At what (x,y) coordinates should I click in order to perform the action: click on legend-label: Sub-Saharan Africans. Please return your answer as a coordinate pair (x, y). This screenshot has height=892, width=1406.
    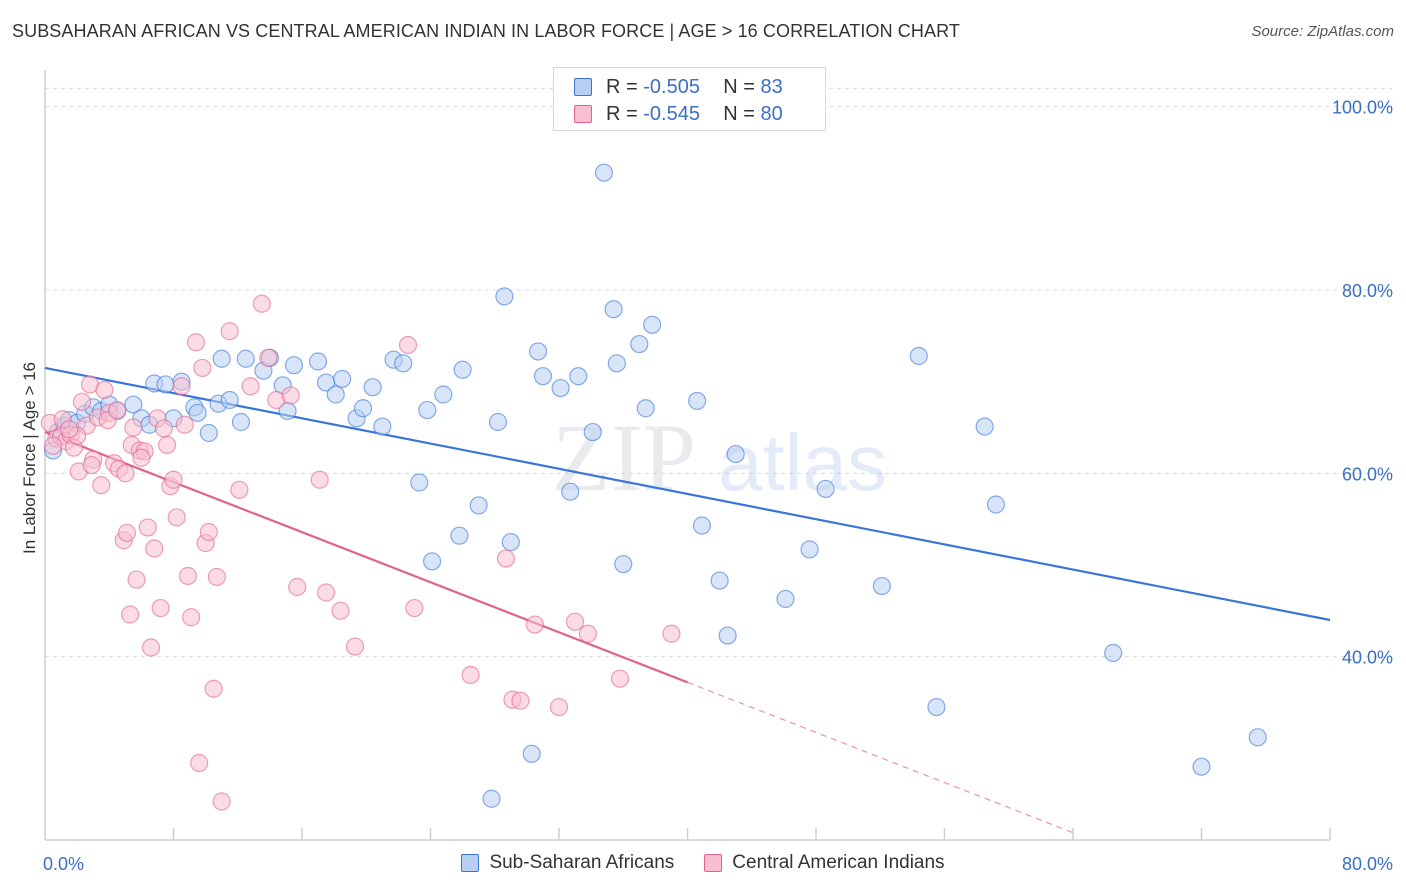
    Looking at the image, I should click on (582, 862).